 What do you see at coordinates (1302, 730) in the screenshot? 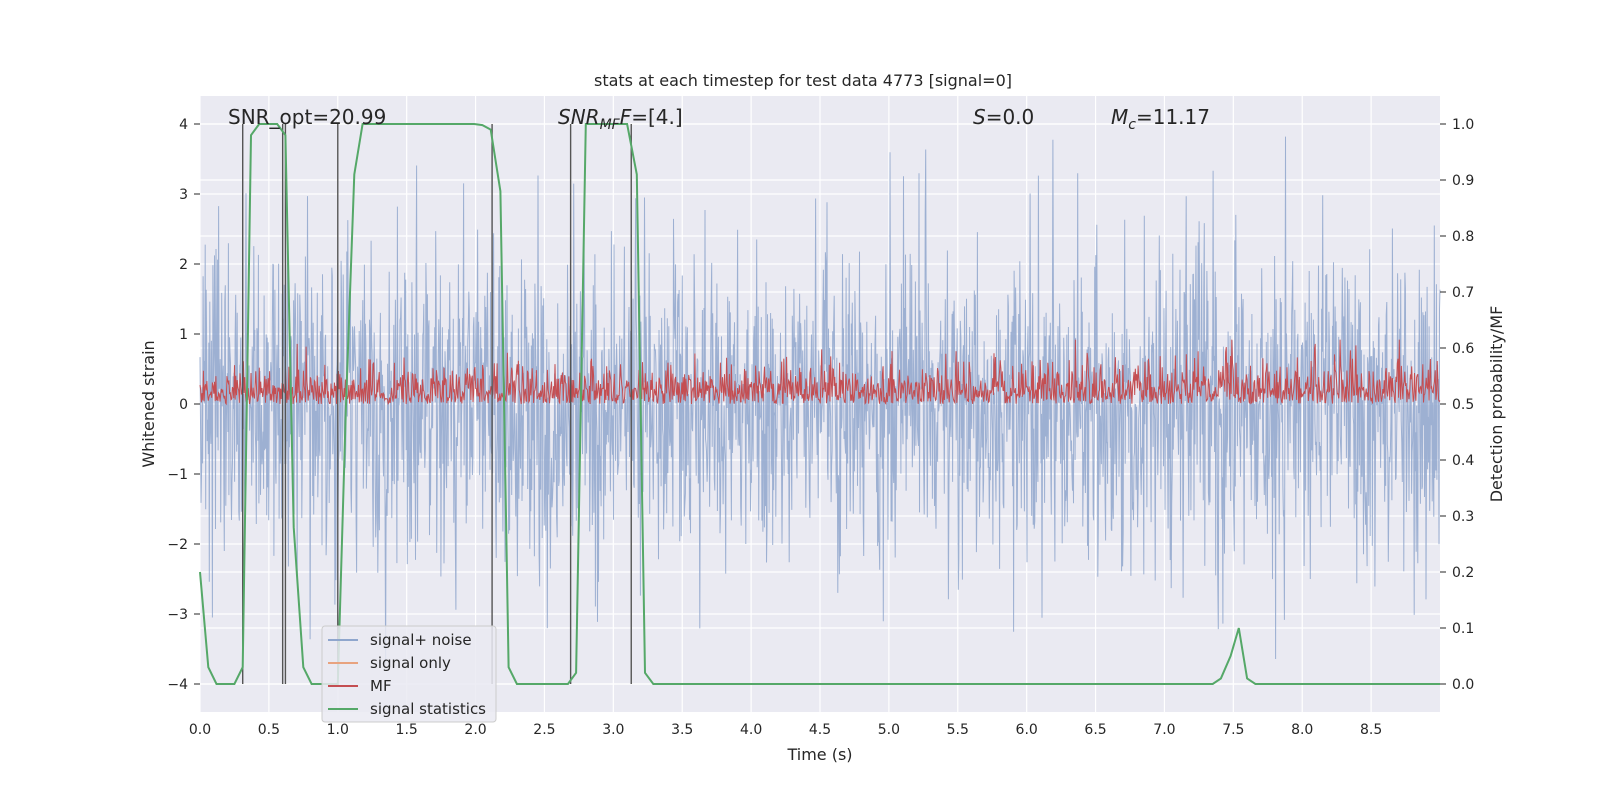
I see `x-tick-label: 8.0` at bounding box center [1302, 730].